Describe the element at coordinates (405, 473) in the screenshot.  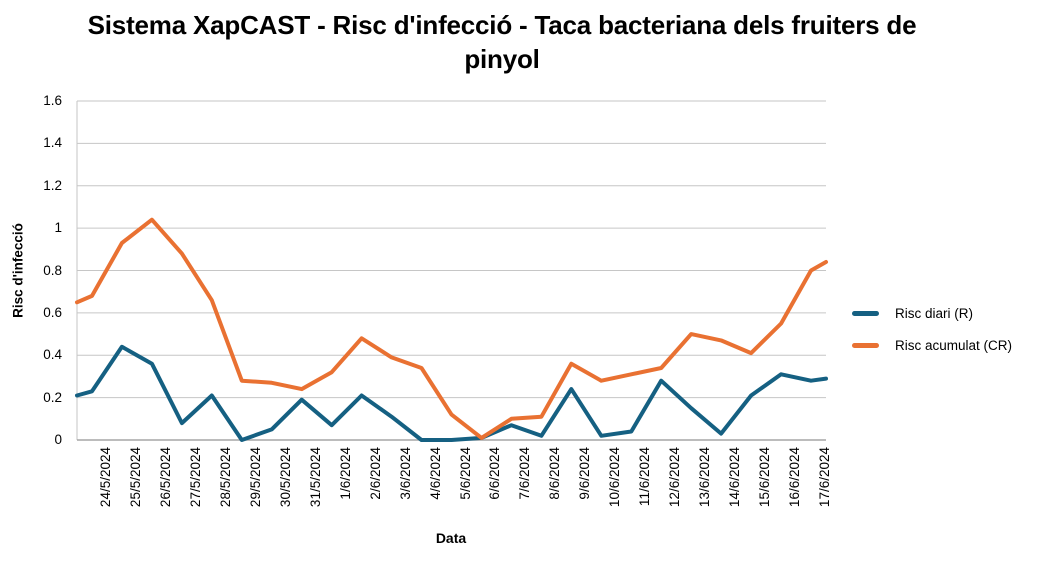
I see `x-tick-label: 3/6/2024` at that location.